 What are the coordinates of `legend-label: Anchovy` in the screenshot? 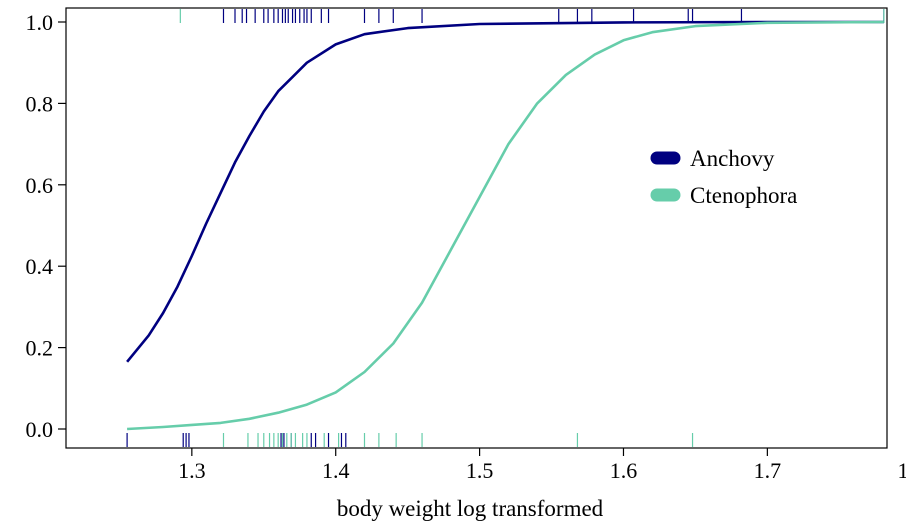 It's located at (732, 158).